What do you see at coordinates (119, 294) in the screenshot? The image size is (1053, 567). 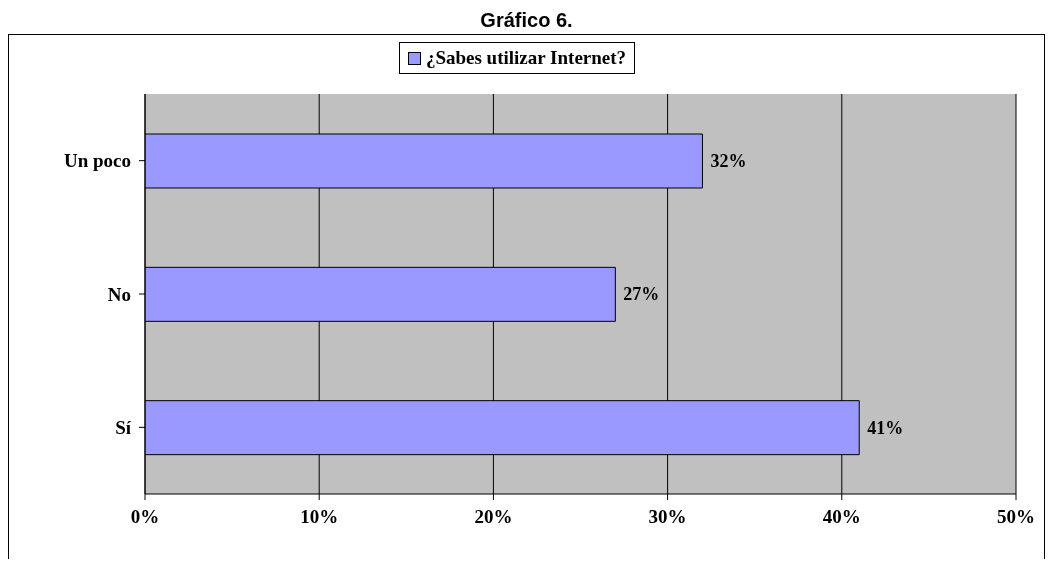 I see `y-tick-label: No` at bounding box center [119, 294].